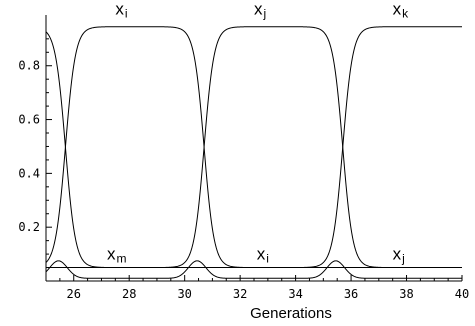 The width and height of the screenshot is (475, 326). I want to click on x-tick-label: 38, so click(406, 294).